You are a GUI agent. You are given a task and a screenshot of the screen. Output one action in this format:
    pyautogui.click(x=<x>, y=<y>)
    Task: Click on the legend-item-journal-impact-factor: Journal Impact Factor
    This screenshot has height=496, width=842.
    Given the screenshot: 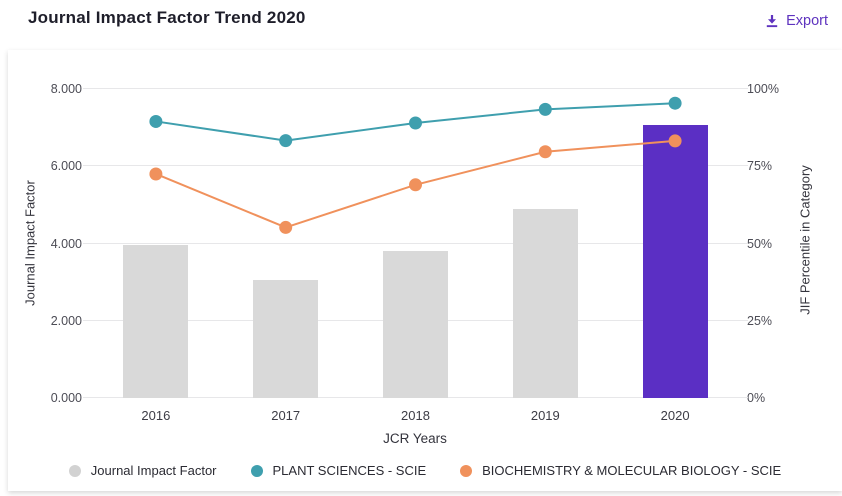 What is the action you would take?
    pyautogui.click(x=142, y=470)
    